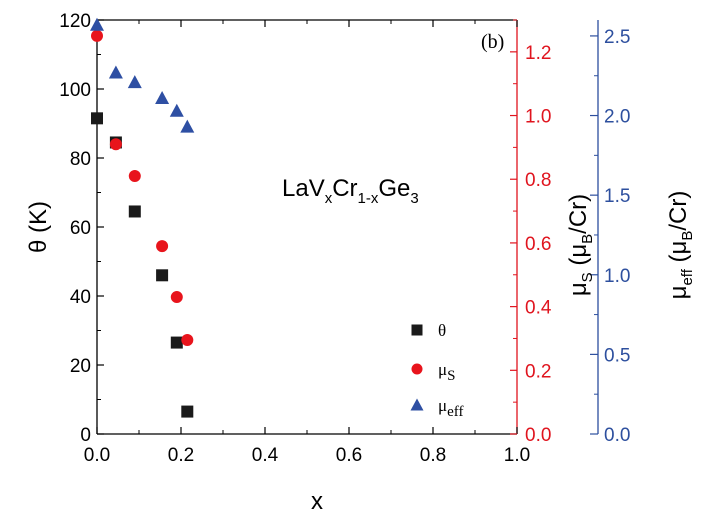 The width and height of the screenshot is (708, 521). What do you see at coordinates (181, 455) in the screenshot?
I see `x-tick-label: 0.2` at bounding box center [181, 455].